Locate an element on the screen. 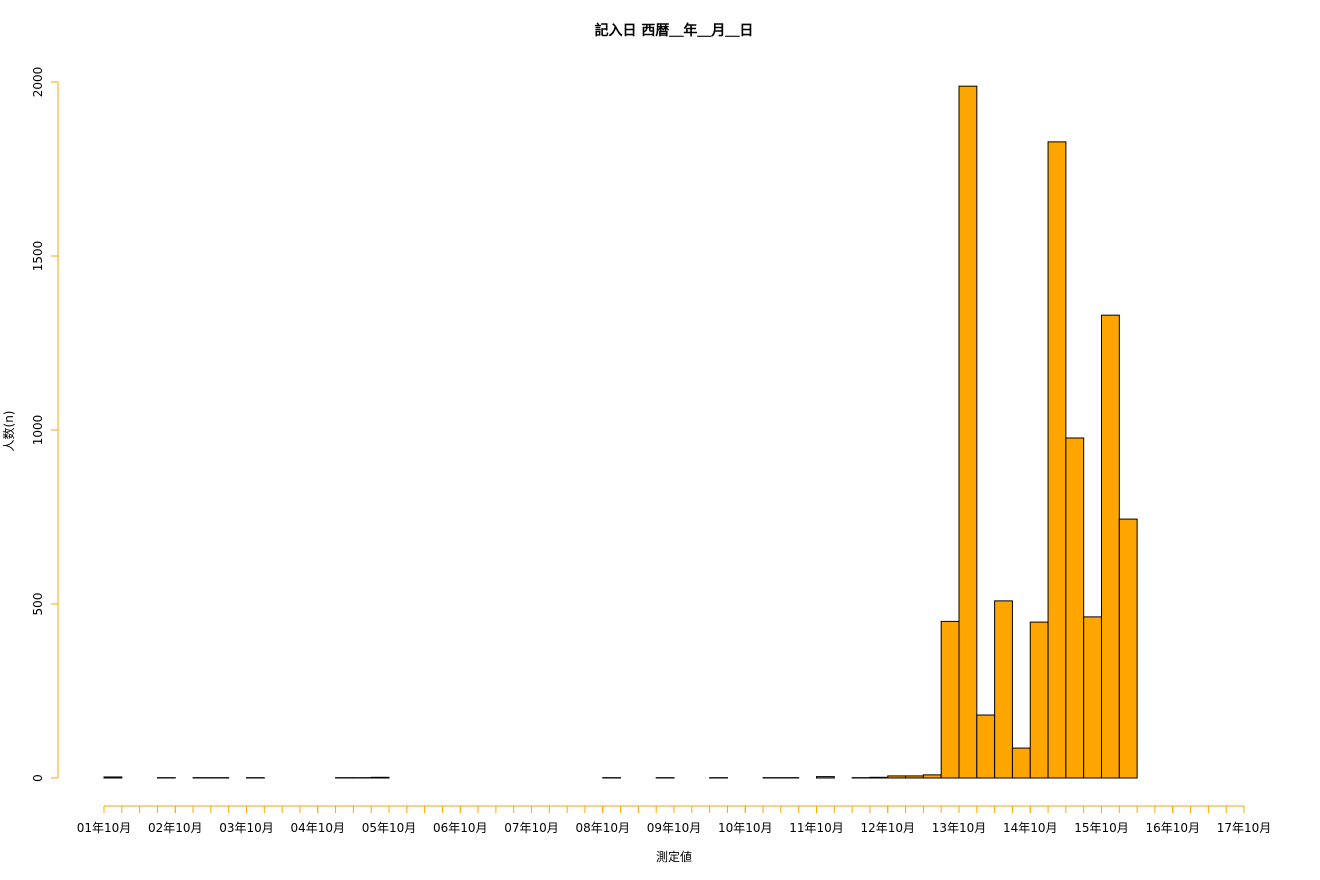 The image size is (1320, 880). x-tick-label: 17年10月 is located at coordinates (1244, 828).